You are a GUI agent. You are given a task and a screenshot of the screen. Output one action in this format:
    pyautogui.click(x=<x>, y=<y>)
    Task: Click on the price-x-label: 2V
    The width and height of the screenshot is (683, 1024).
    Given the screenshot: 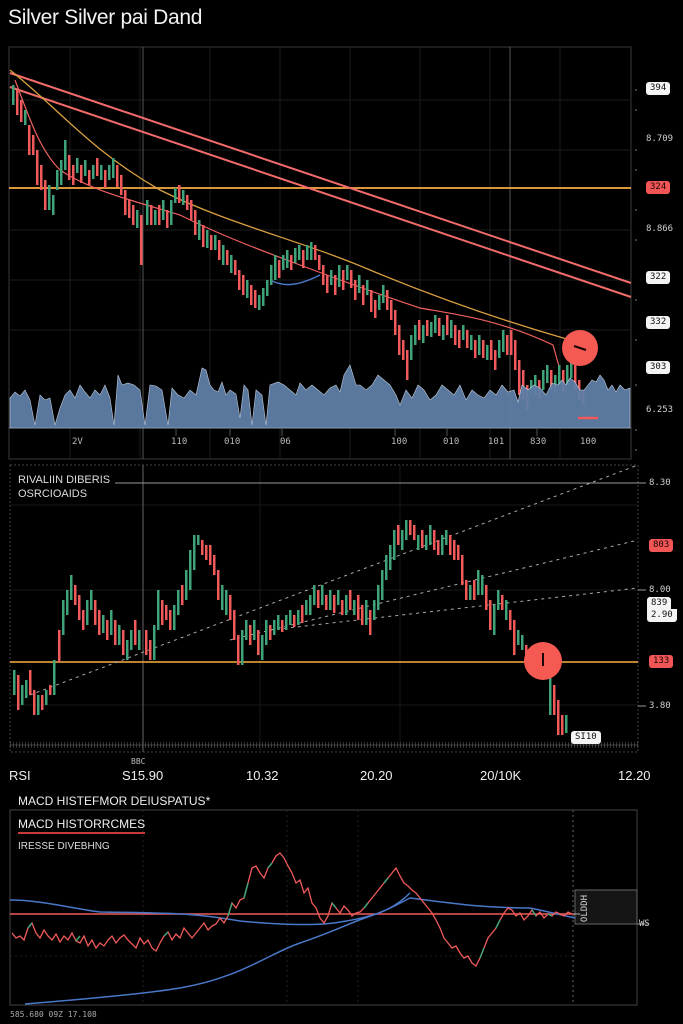 What is the action you would take?
    pyautogui.click(x=77, y=442)
    